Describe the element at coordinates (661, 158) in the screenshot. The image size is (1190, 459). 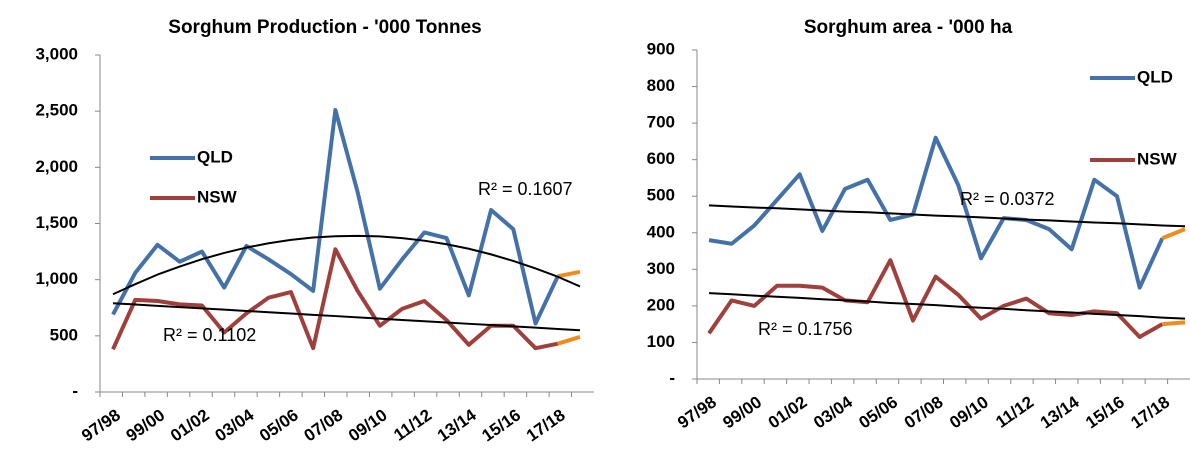
I see `y-tick-label: 600` at that location.